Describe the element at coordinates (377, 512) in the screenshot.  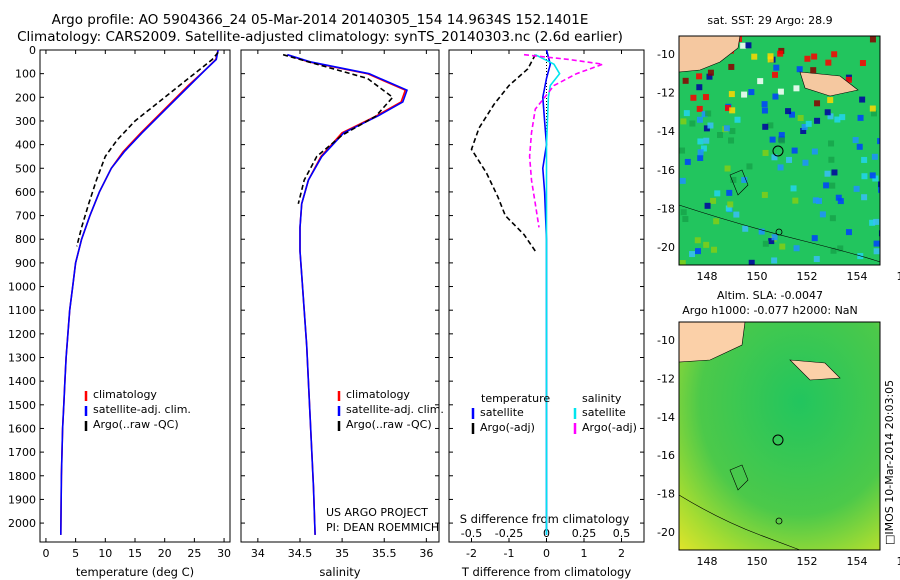
I see `annotation: US ARGO PROJECT` at that location.